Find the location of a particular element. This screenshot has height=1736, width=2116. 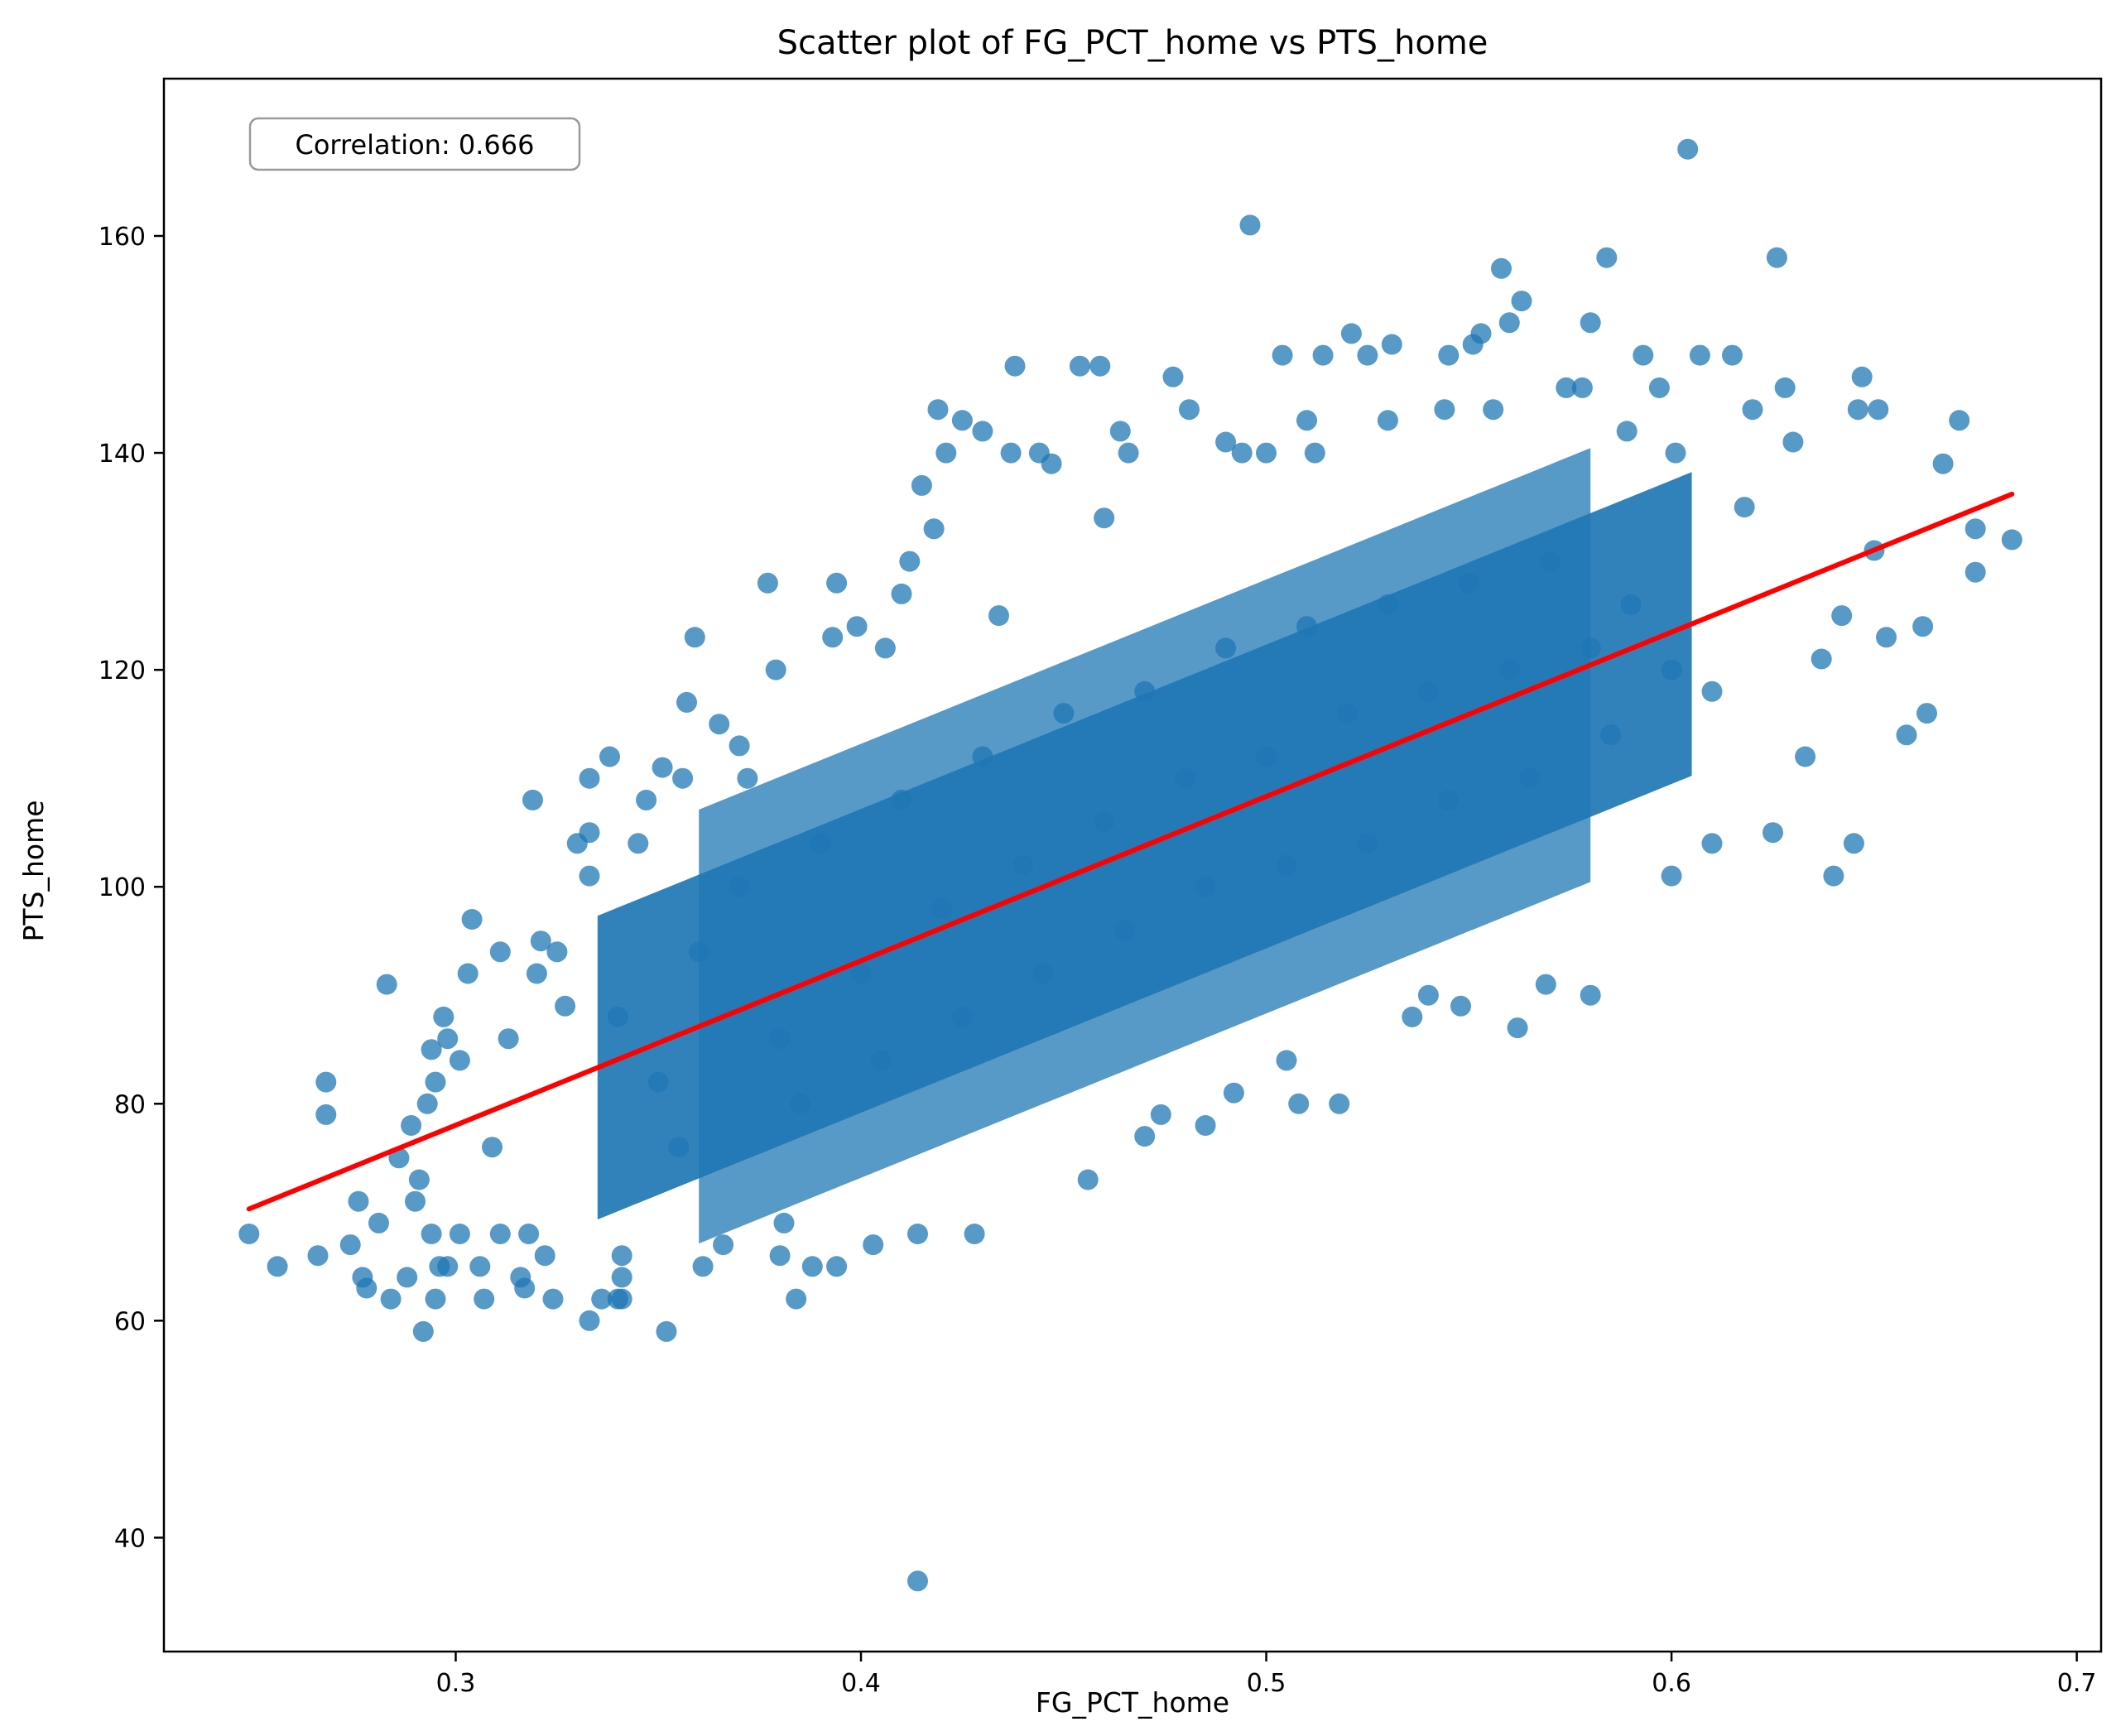

y-tick-label: 140 is located at coordinates (122, 455).